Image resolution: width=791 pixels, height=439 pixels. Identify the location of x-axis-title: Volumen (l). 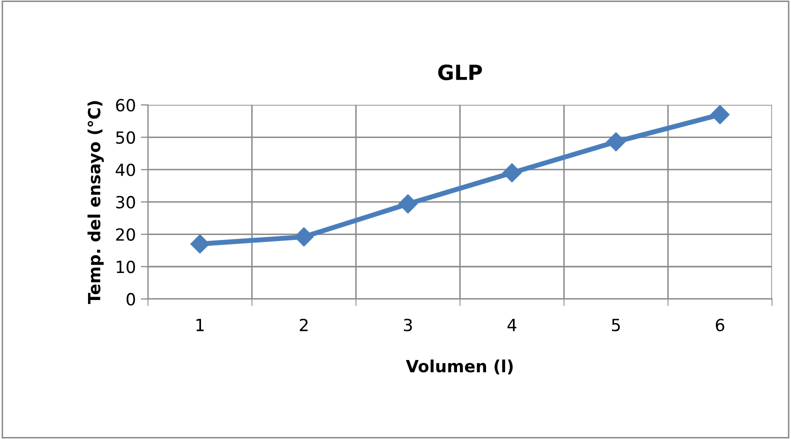
(459, 367).